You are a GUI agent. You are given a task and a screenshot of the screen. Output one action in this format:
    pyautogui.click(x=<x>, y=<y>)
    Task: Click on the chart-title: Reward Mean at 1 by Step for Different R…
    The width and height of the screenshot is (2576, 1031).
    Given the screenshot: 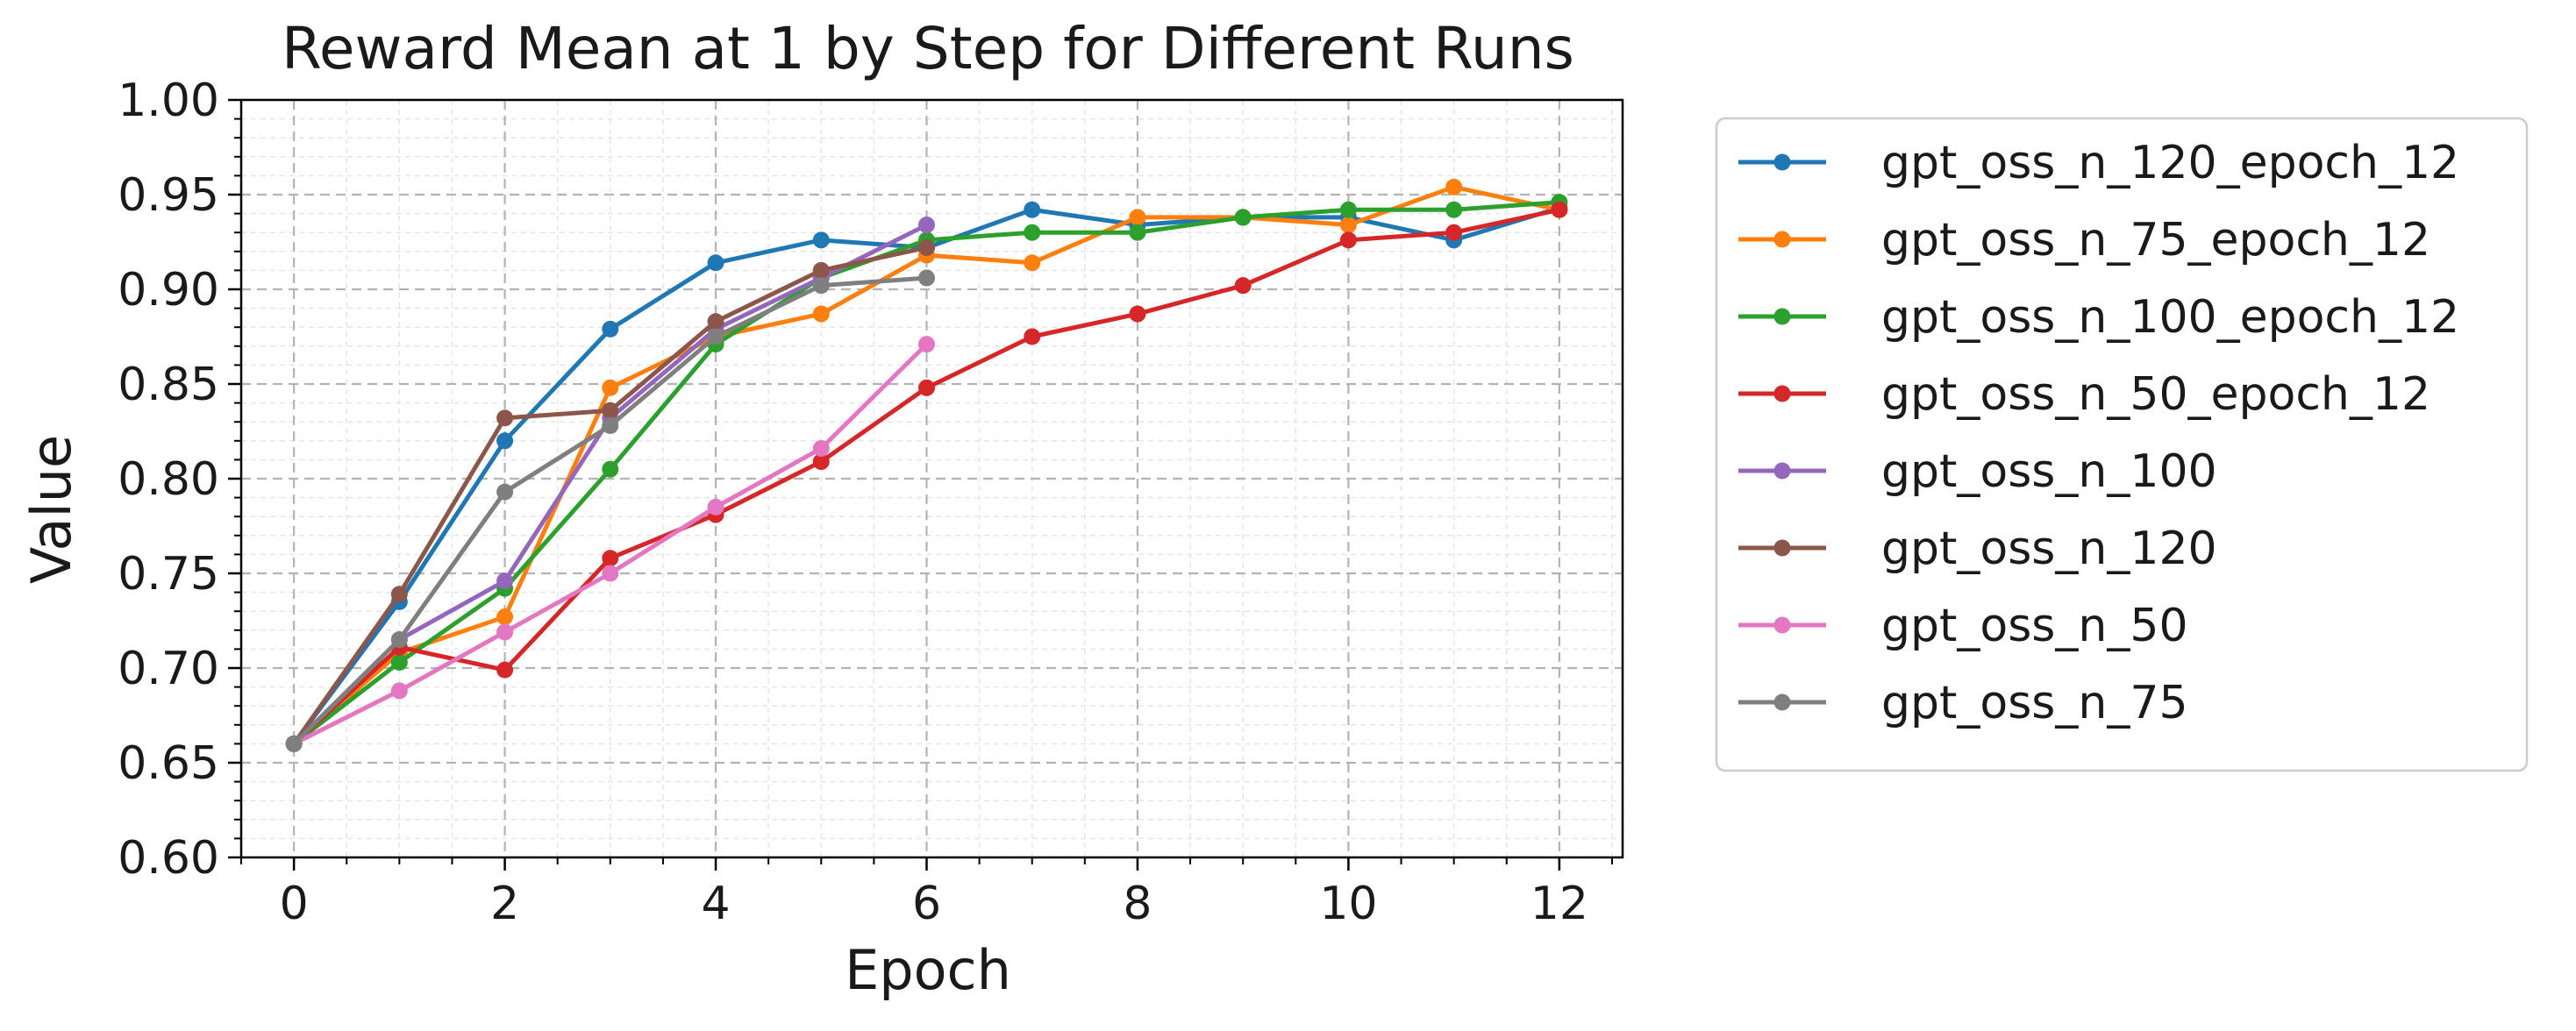 What is the action you would take?
    pyautogui.click(x=928, y=48)
    